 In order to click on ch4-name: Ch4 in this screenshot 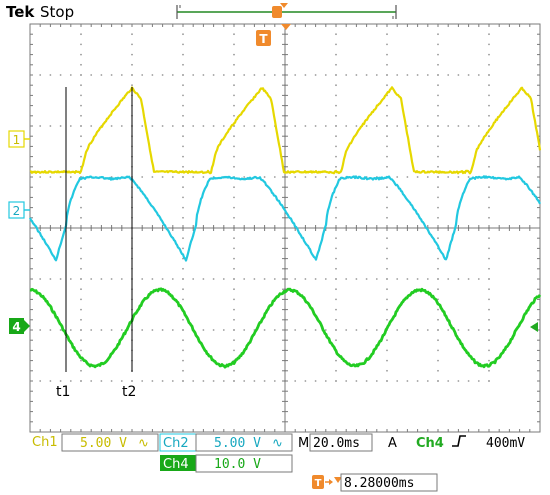, I will do `click(176, 464)`.